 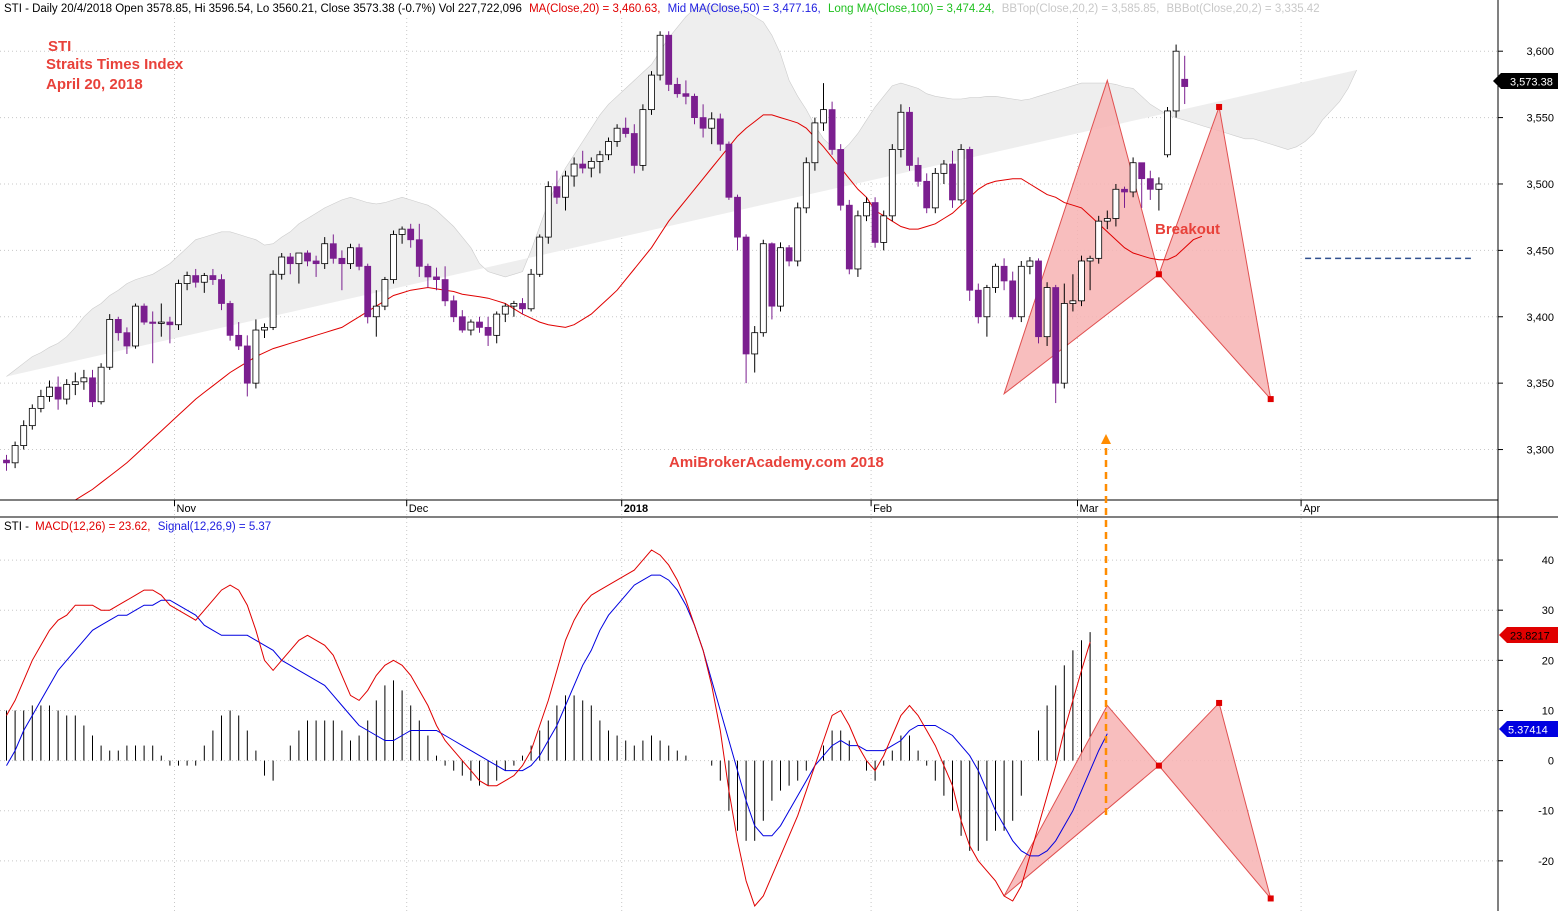 I want to click on signal-value: 5.37414, so click(x=1528, y=731).